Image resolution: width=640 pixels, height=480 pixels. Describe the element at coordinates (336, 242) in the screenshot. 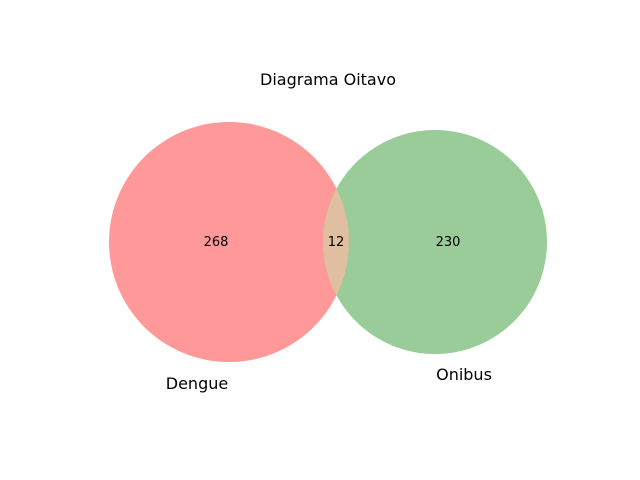

I see `region-count-both: 12` at that location.